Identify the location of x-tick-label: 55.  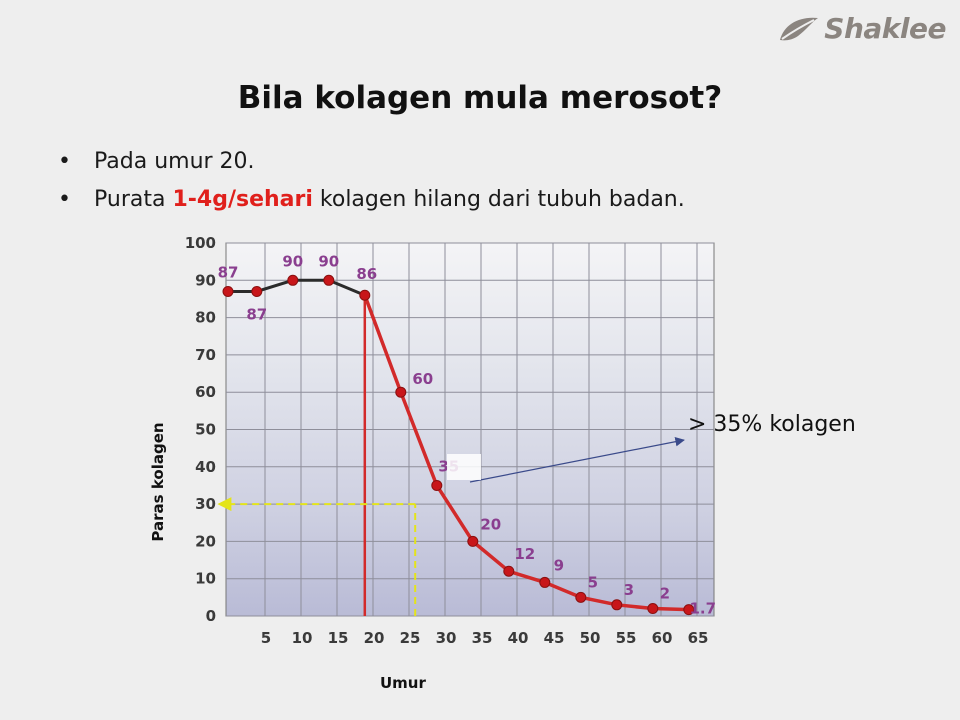
(626, 638).